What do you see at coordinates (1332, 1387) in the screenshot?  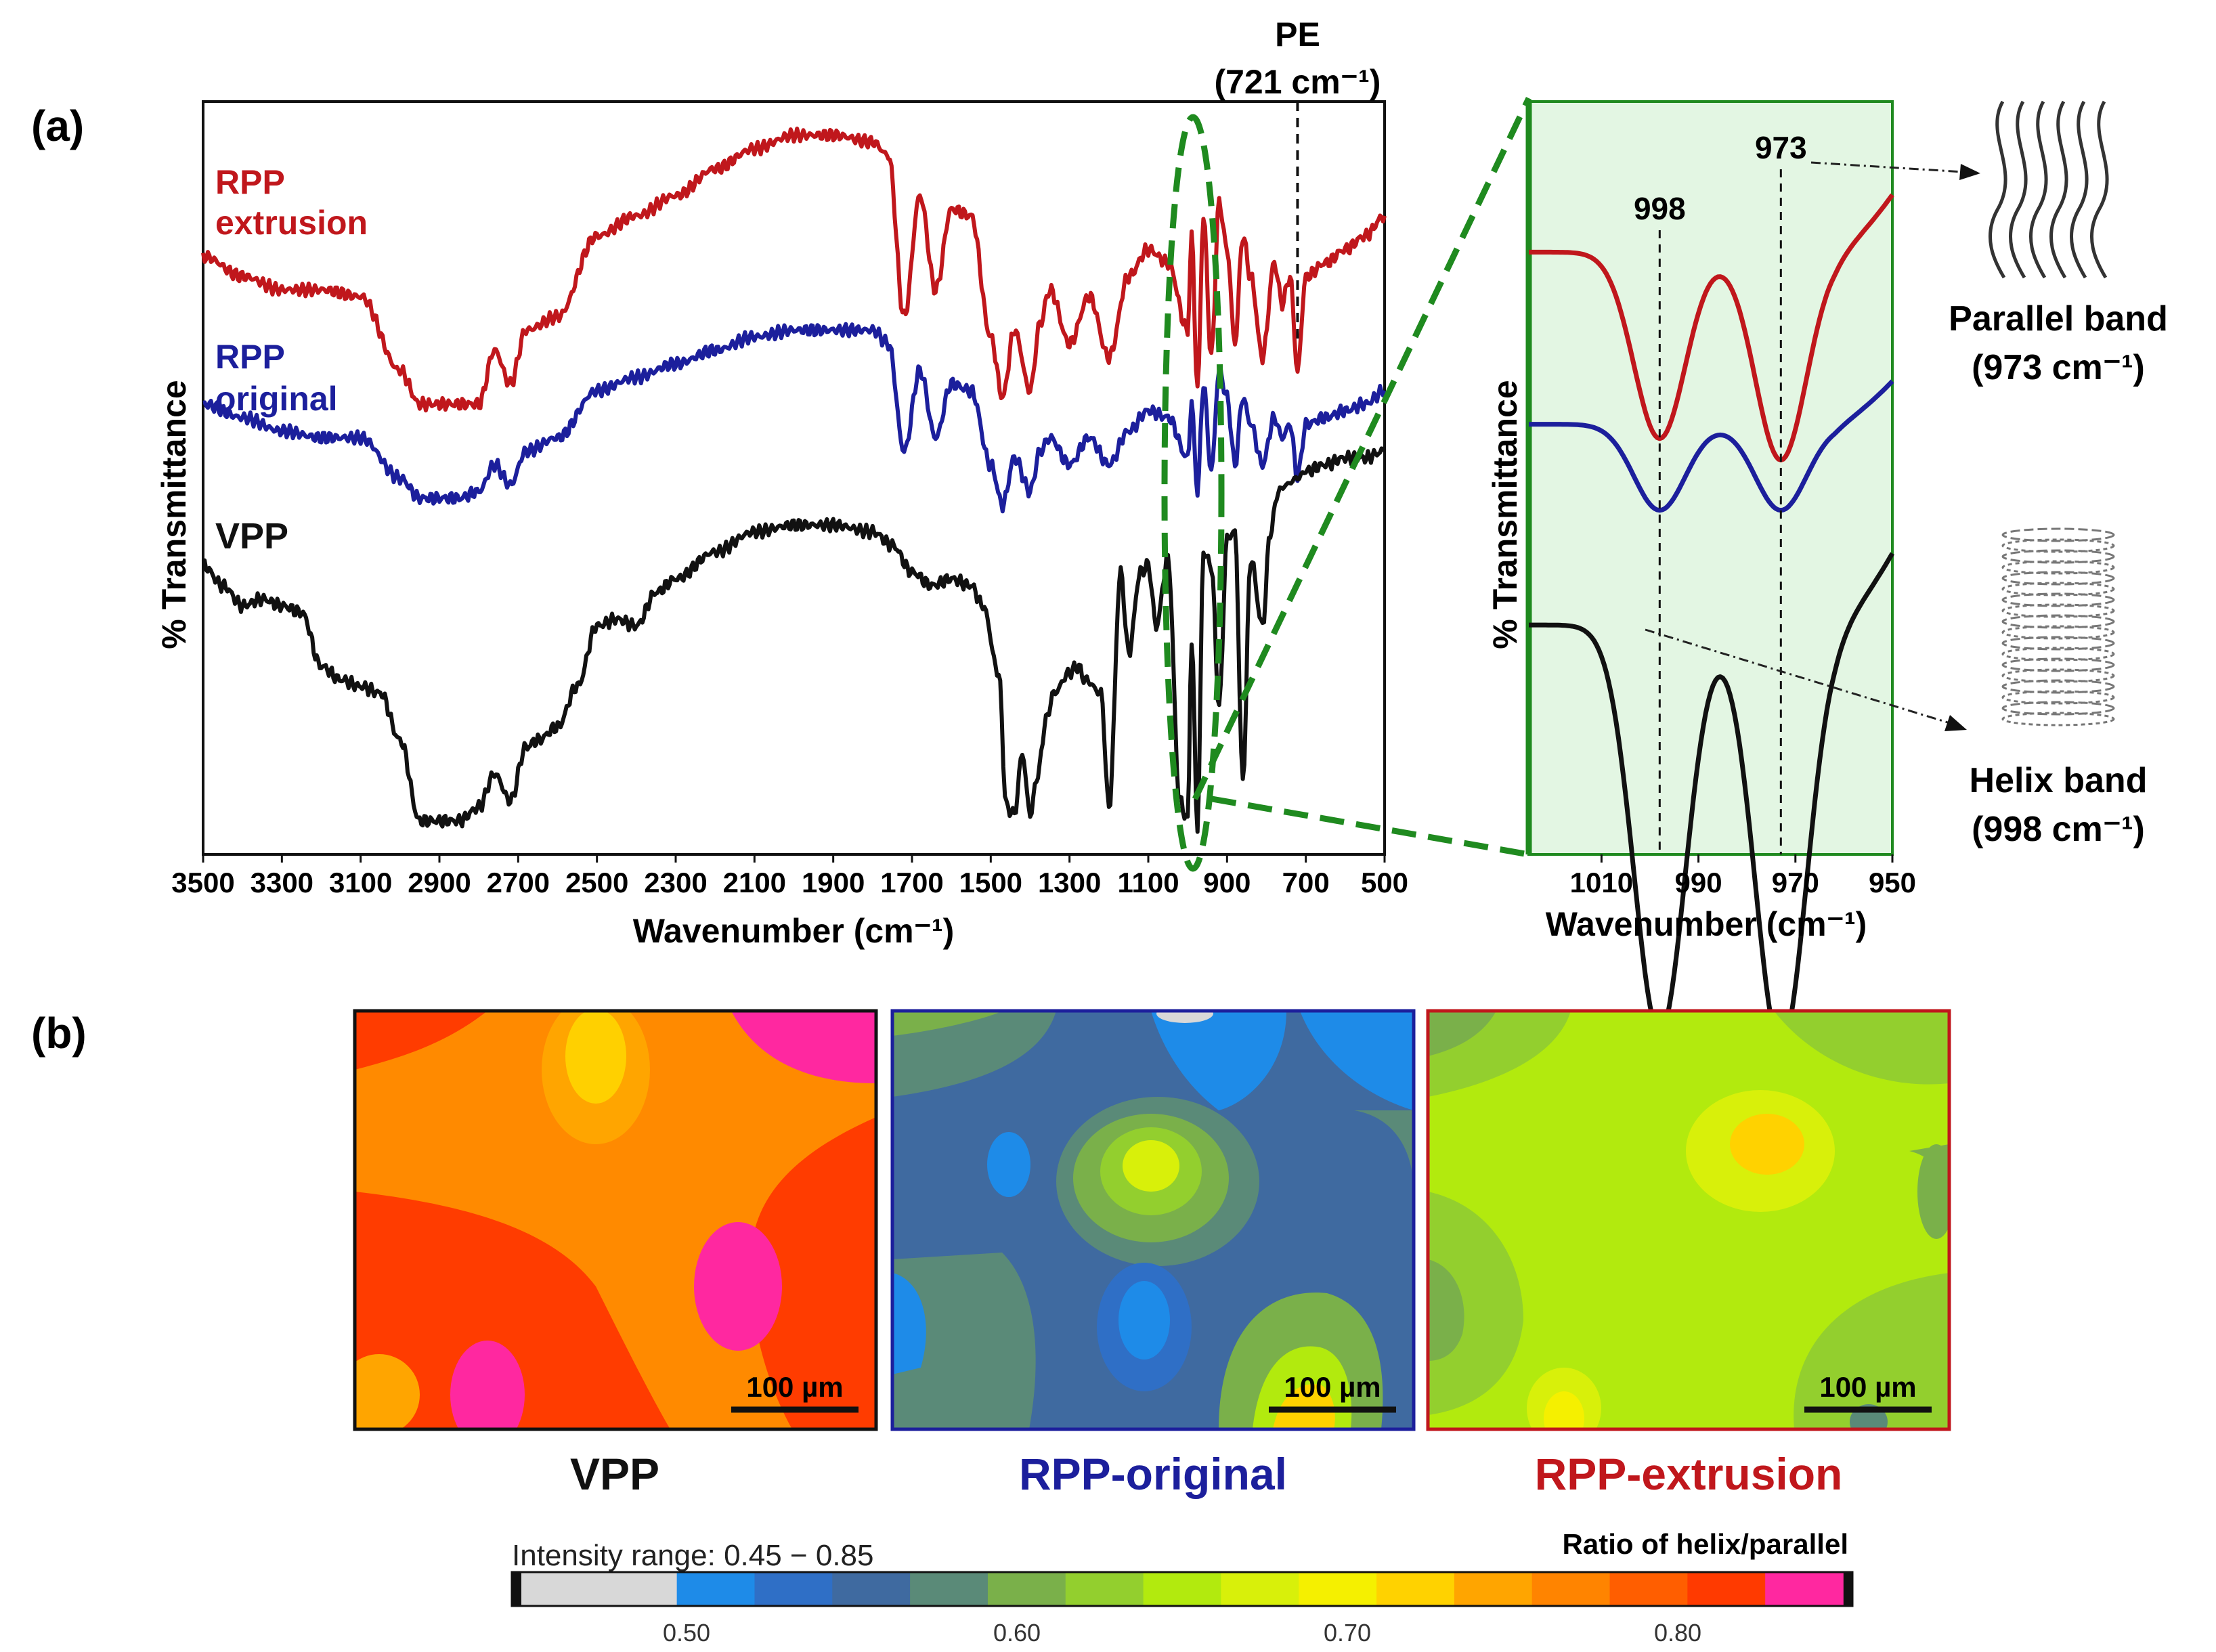 I see `map-rpp-original-scale-label: 100 µm` at bounding box center [1332, 1387].